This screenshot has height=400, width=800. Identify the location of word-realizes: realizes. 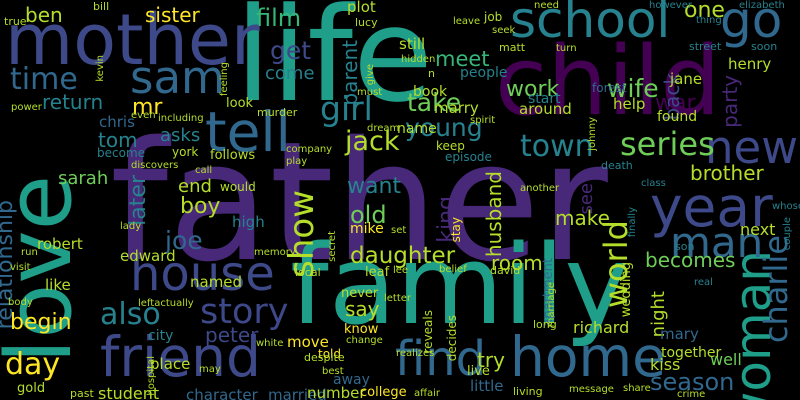
(415, 353).